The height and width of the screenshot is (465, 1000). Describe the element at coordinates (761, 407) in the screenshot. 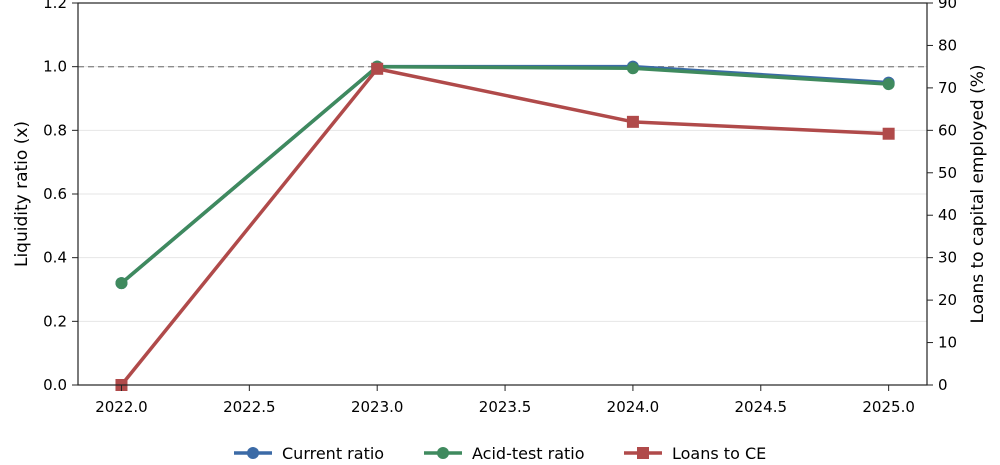

I see `x-tick-label: 2024.5` at that location.